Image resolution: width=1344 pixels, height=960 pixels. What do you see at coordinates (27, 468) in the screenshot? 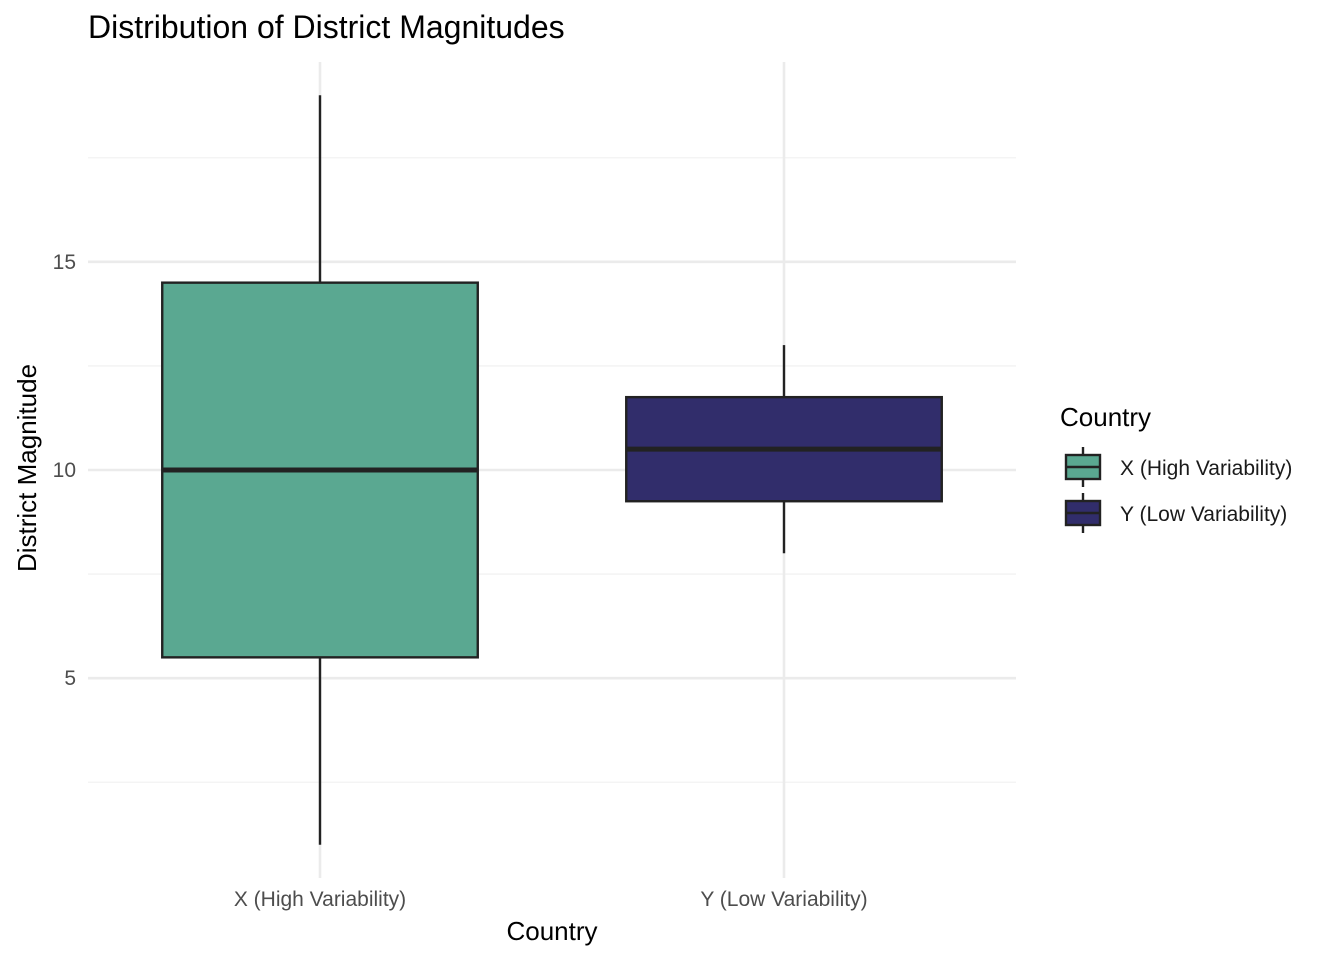
I see `y-axis-title: District Magnitude` at bounding box center [27, 468].